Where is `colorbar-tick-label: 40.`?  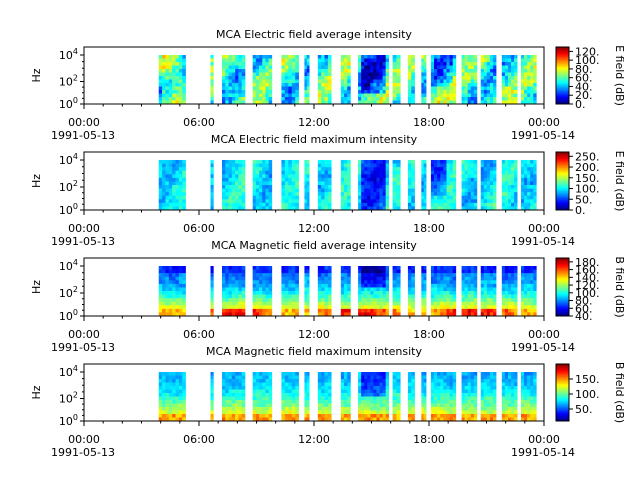
colorbar-tick-label: 40. is located at coordinates (584, 316).